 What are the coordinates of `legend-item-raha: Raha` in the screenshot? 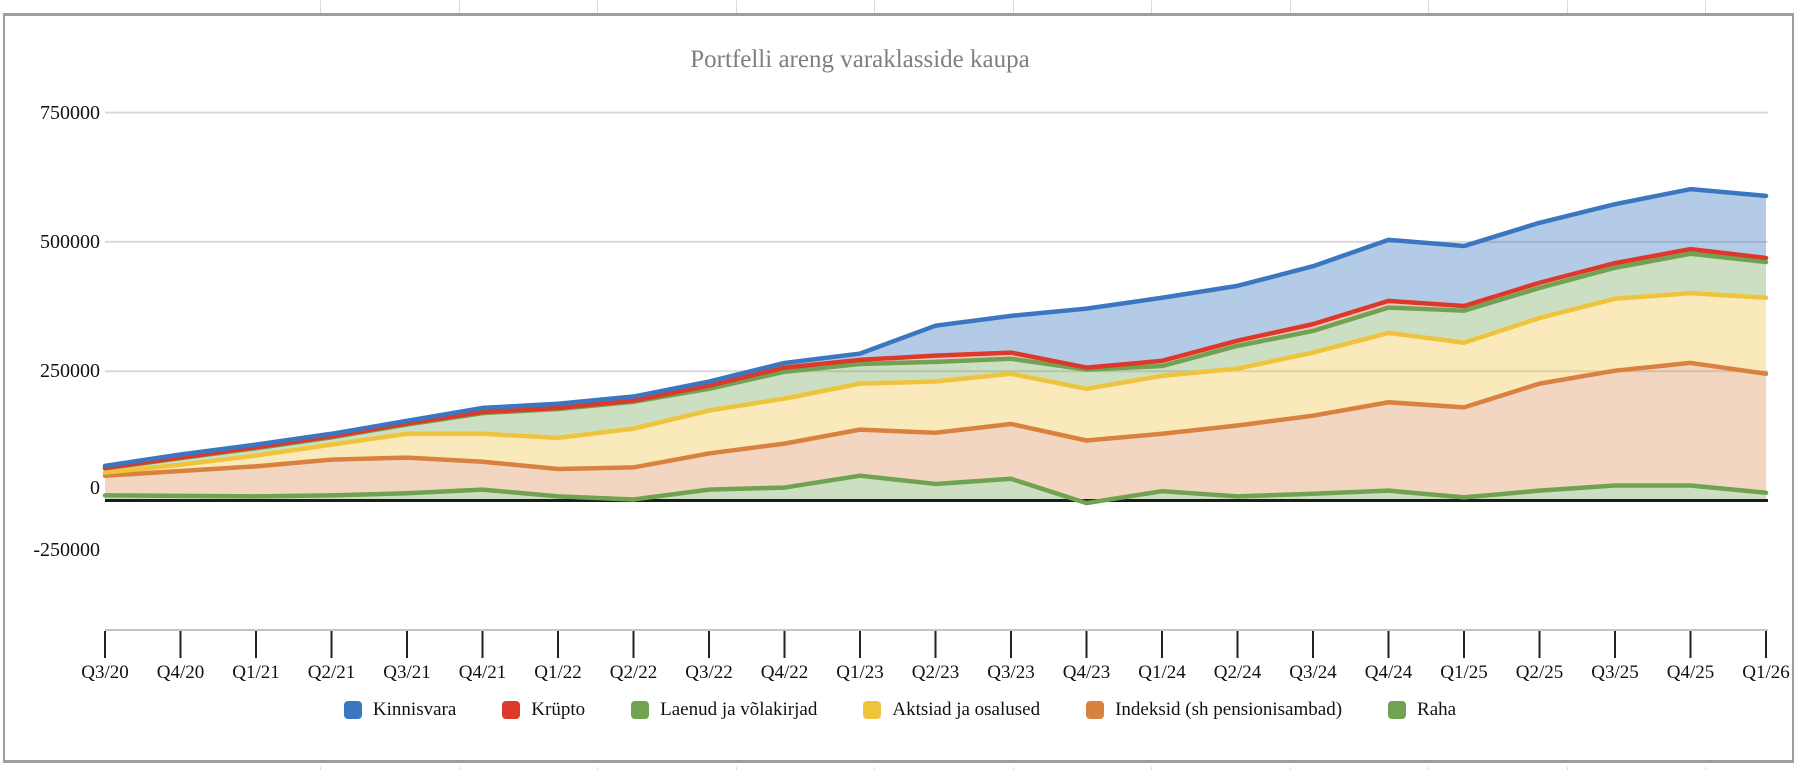 It's located at (1422, 710).